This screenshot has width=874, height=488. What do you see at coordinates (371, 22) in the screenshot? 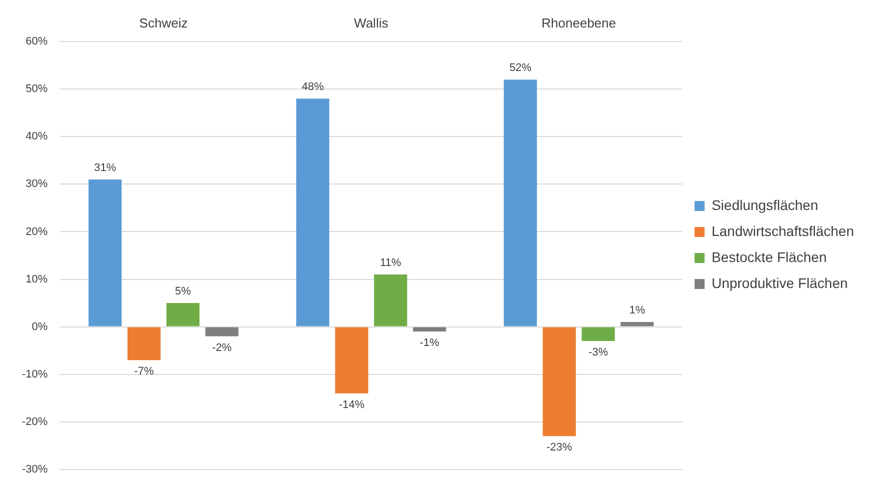
I see `x-tick-label: Wallis` at bounding box center [371, 22].